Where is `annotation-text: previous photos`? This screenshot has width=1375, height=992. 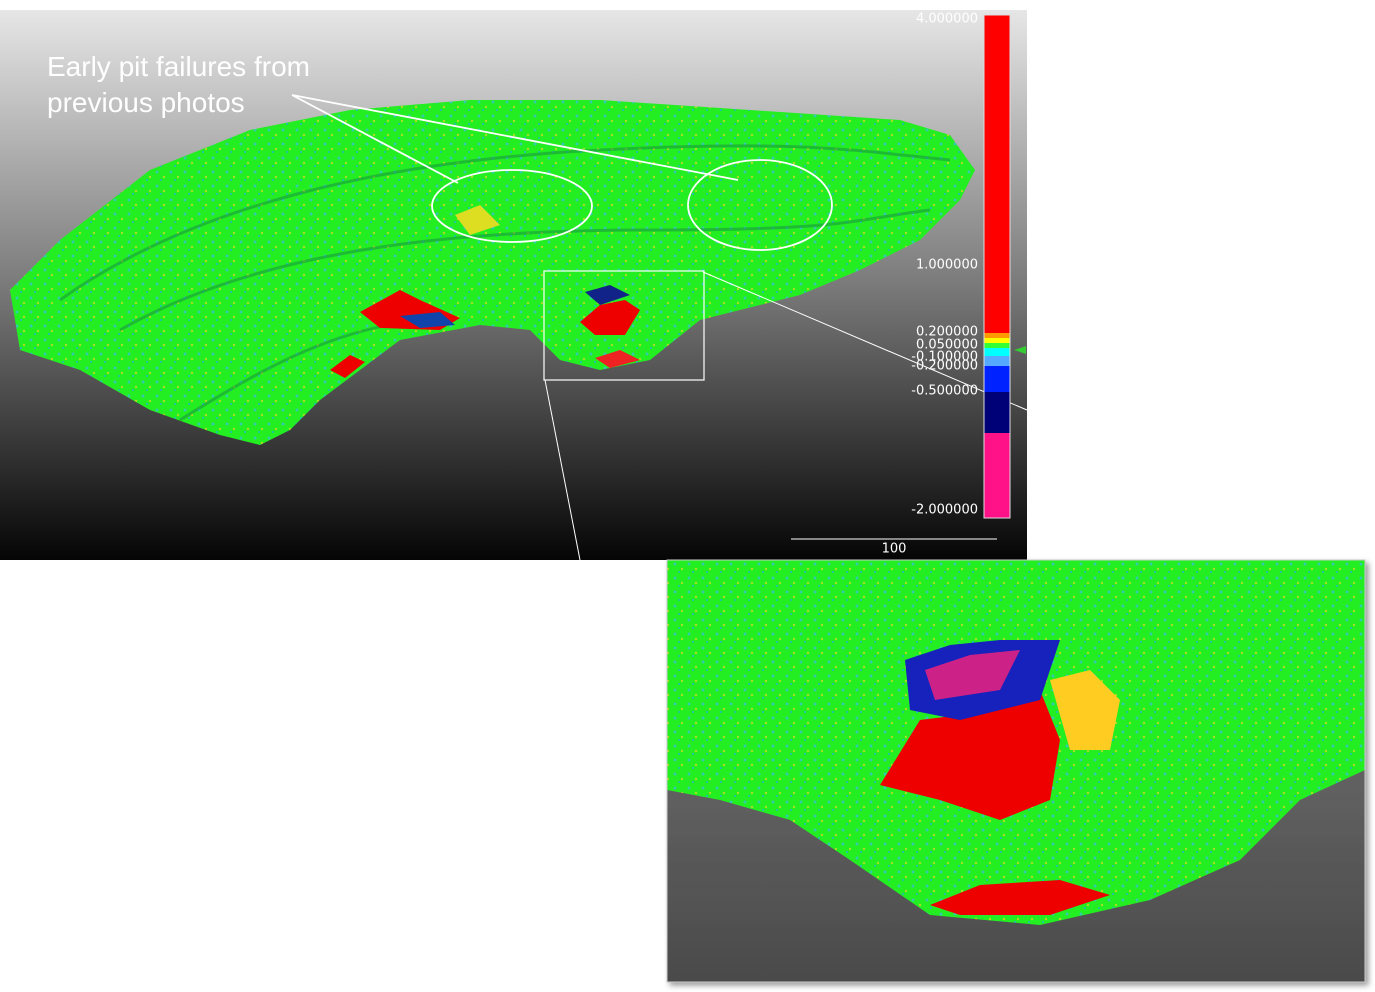
annotation-text: previous photos is located at coordinates (146, 102).